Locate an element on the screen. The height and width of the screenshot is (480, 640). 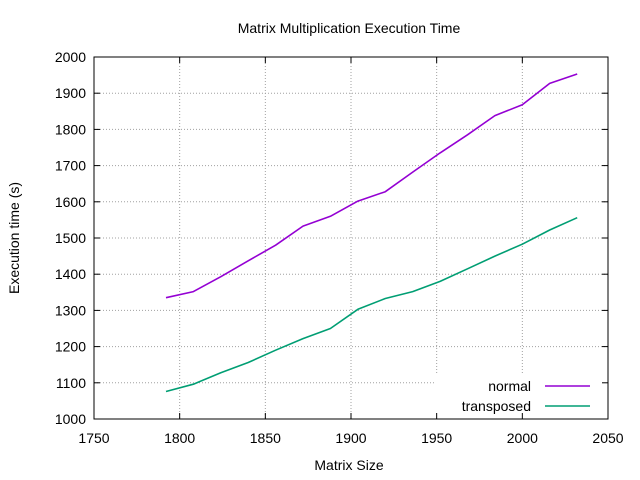
x-tick-label: 1950 is located at coordinates (436, 438).